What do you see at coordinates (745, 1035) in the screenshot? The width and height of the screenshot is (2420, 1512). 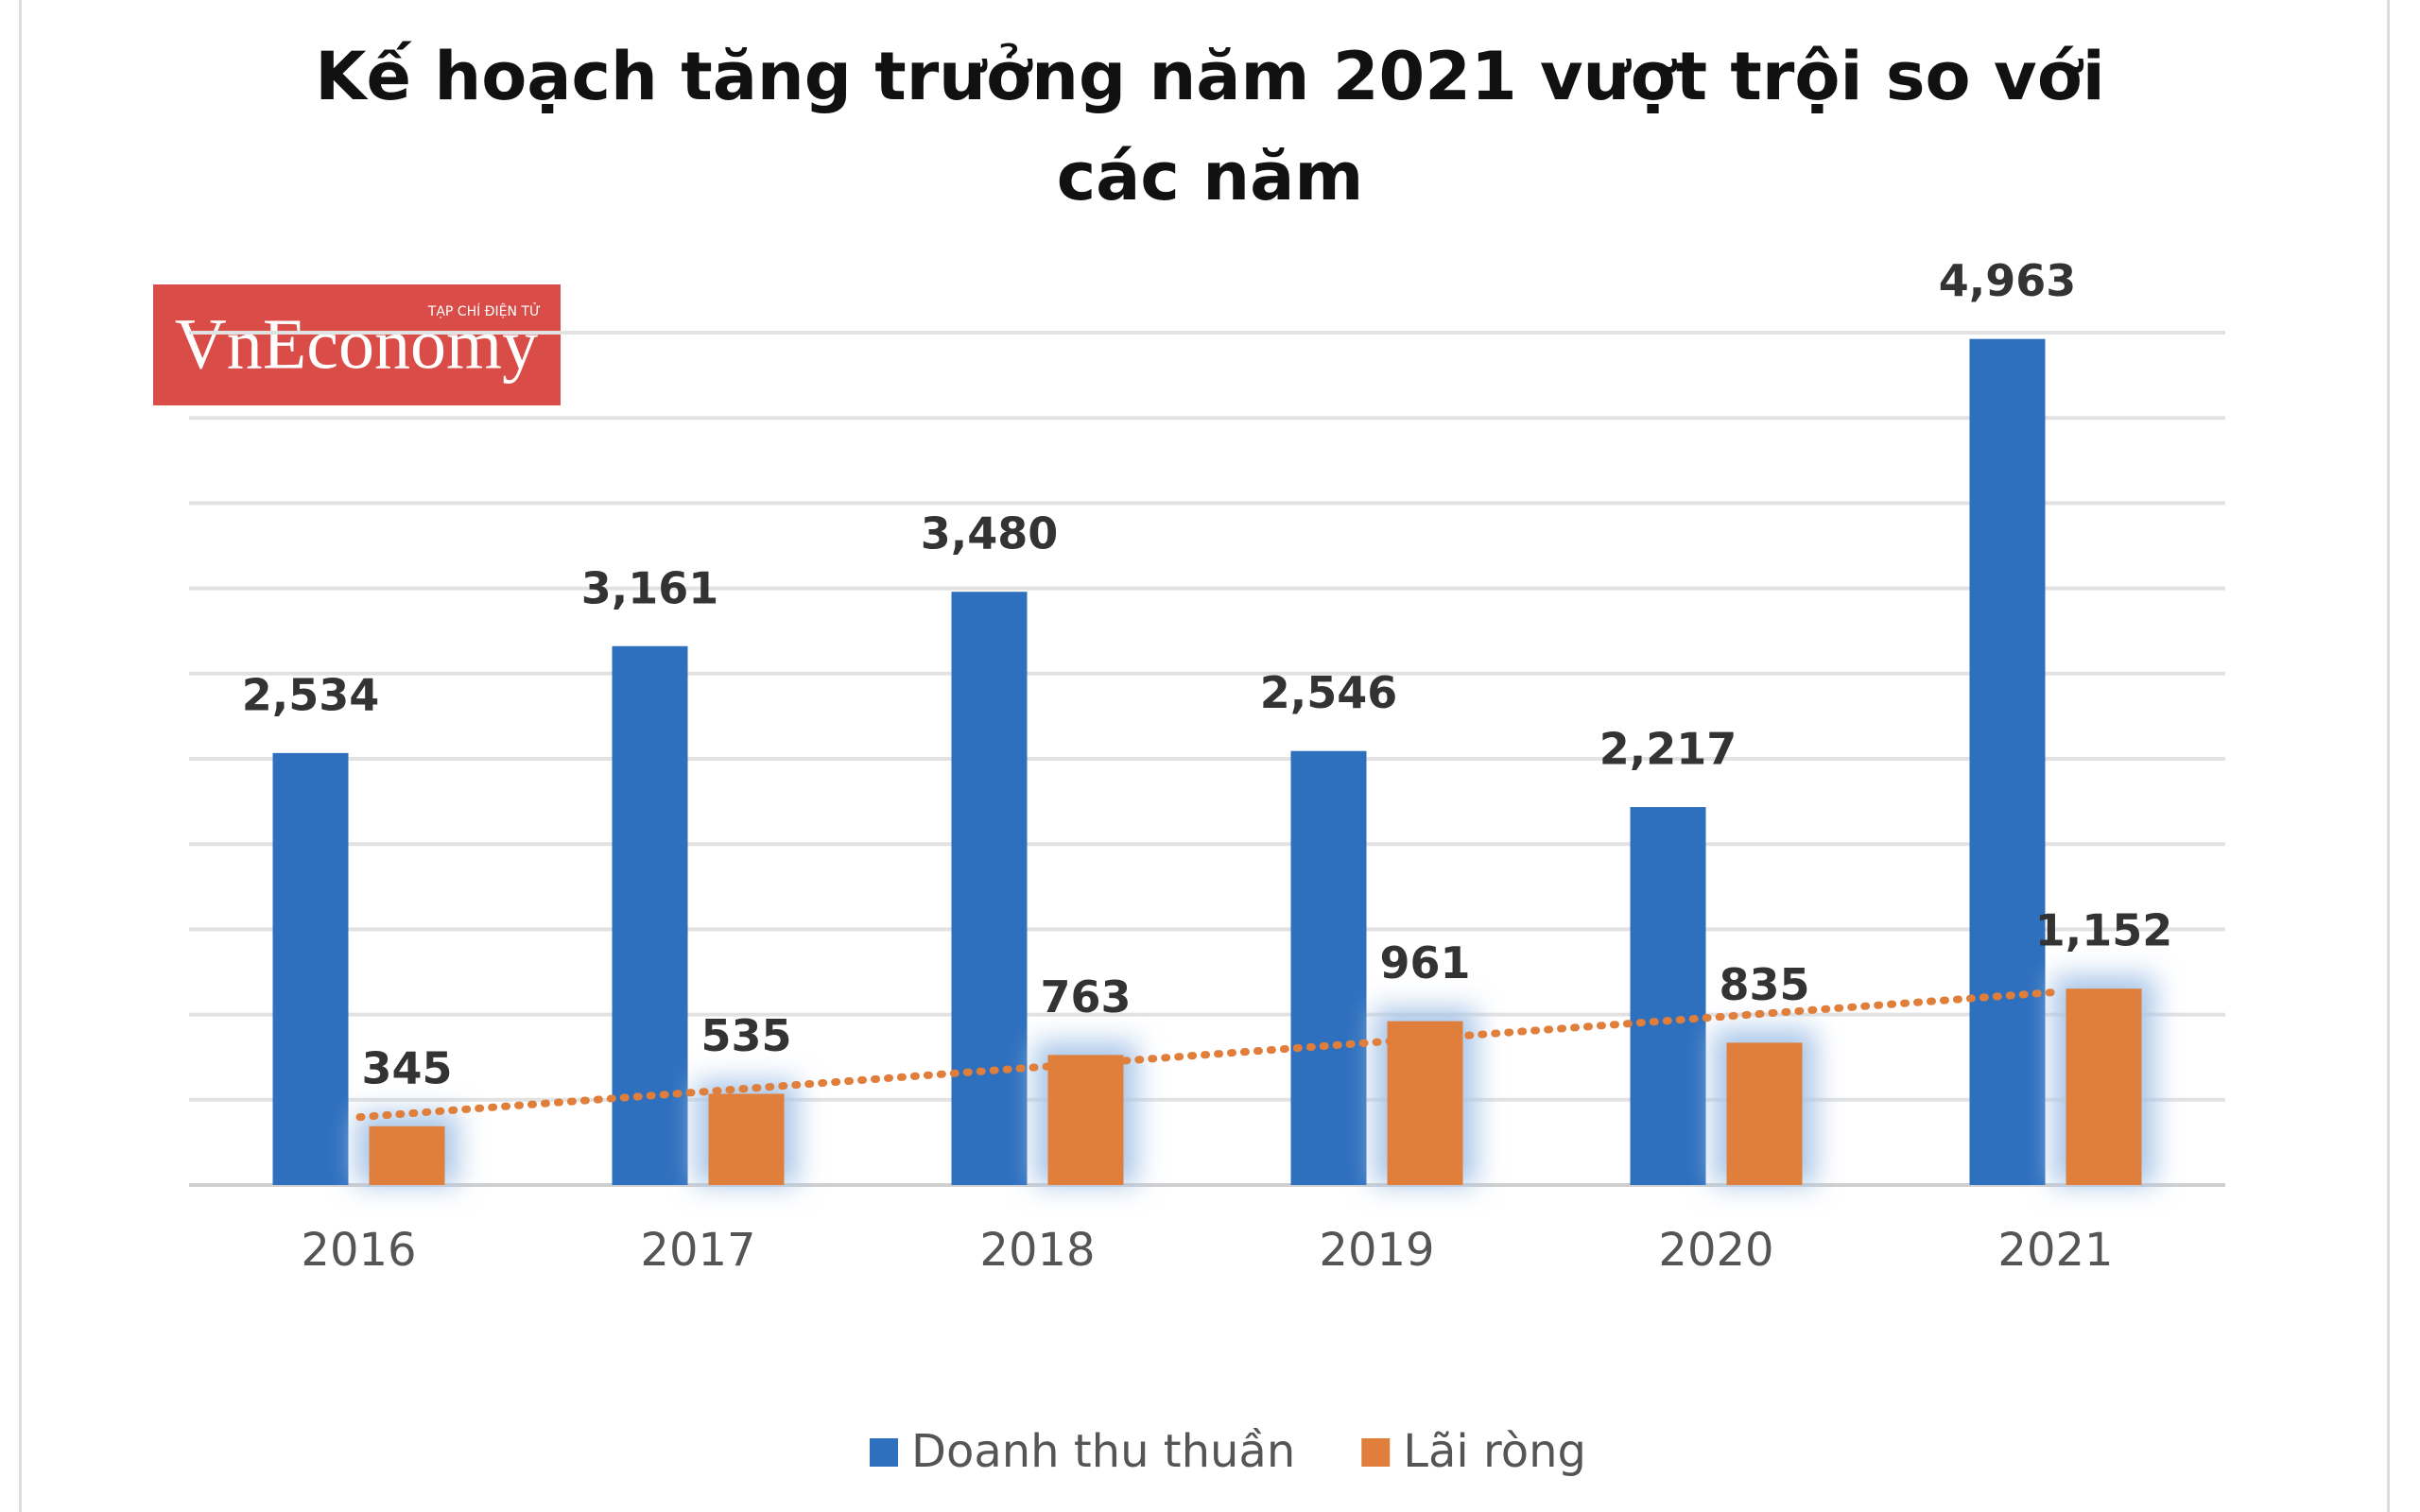 I see `data-label: 535` at bounding box center [745, 1035].